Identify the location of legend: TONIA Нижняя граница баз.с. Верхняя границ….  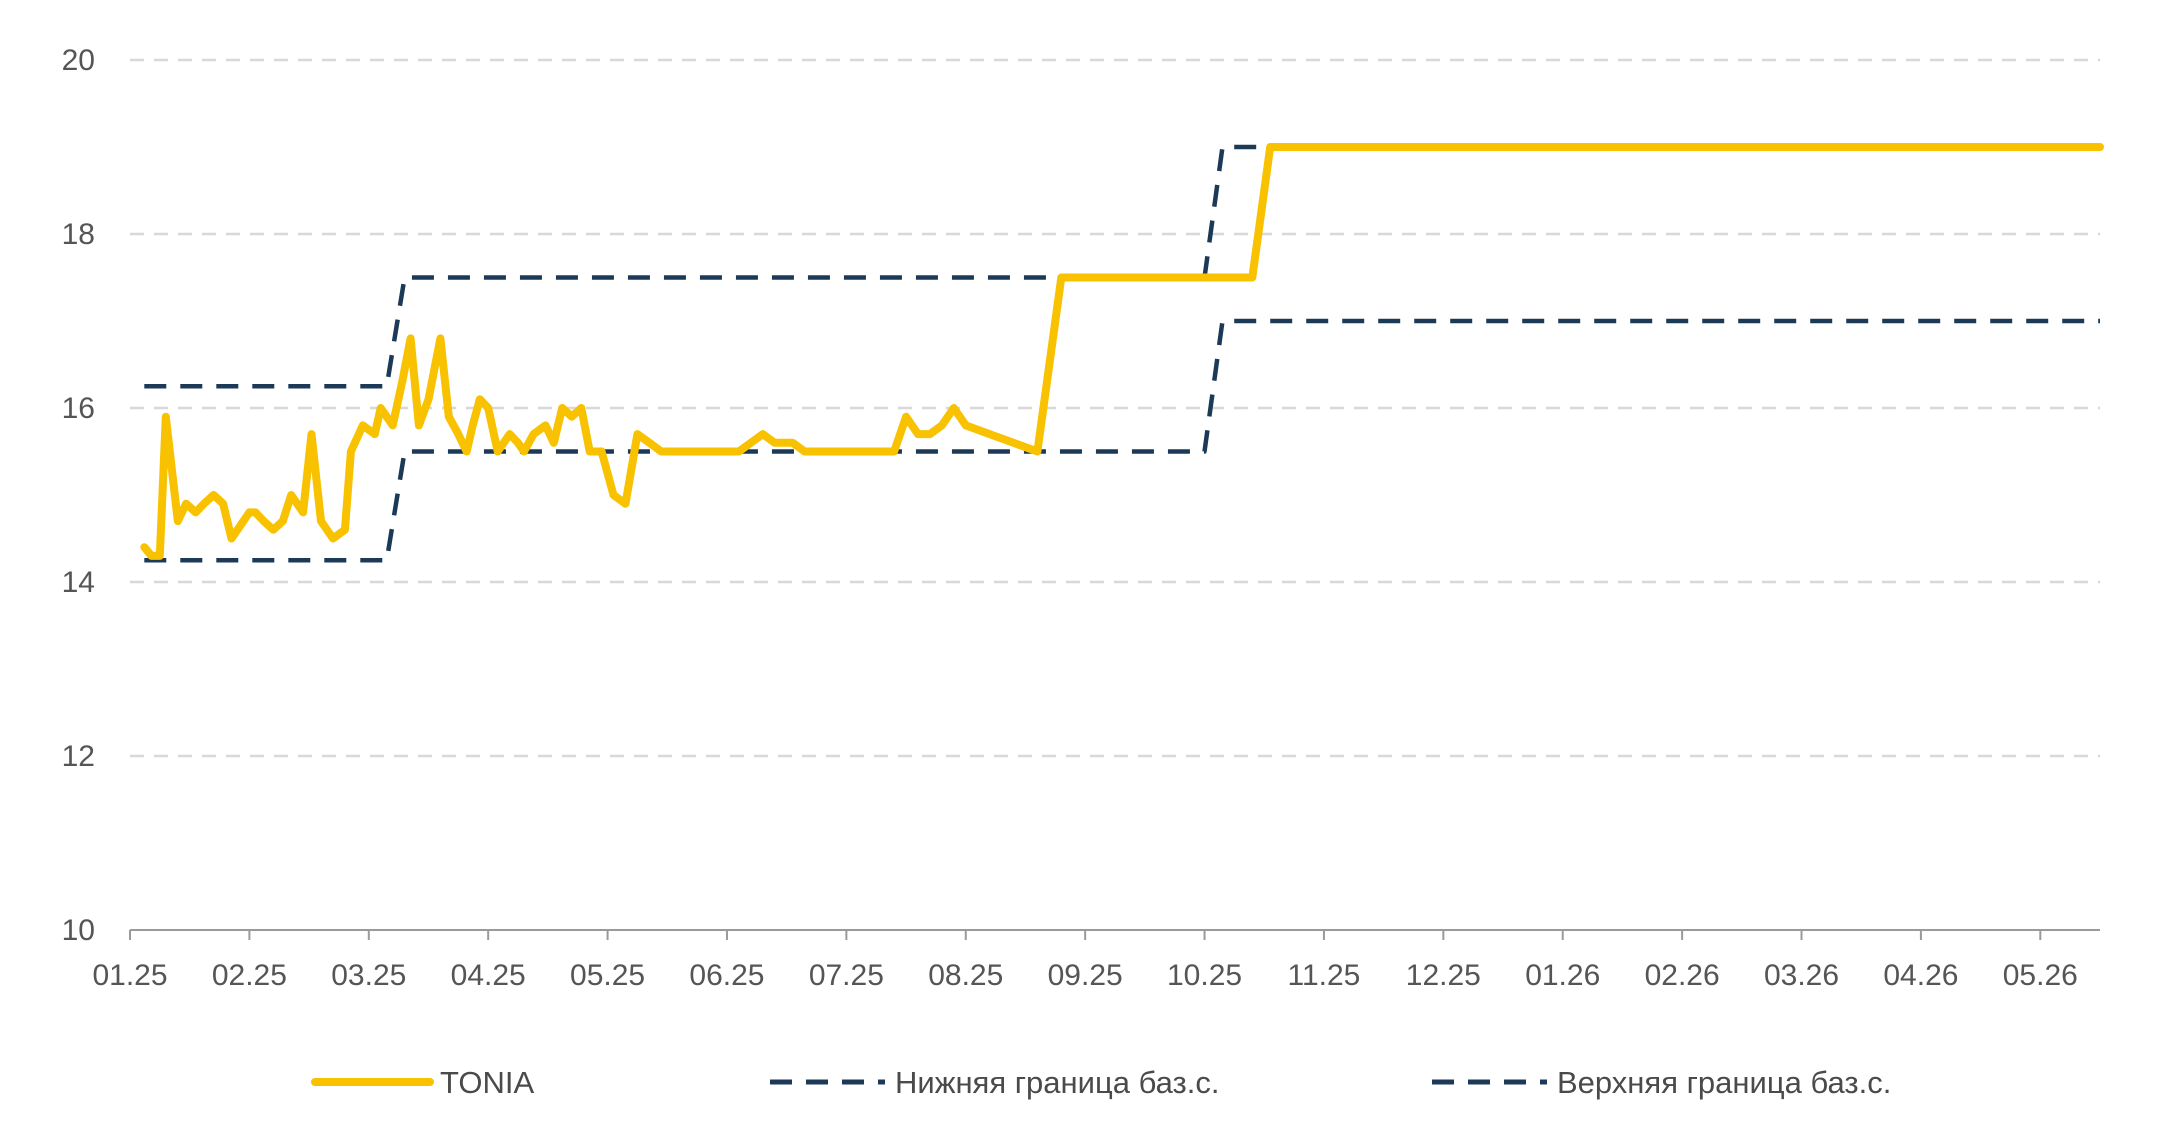
(1101, 1082).